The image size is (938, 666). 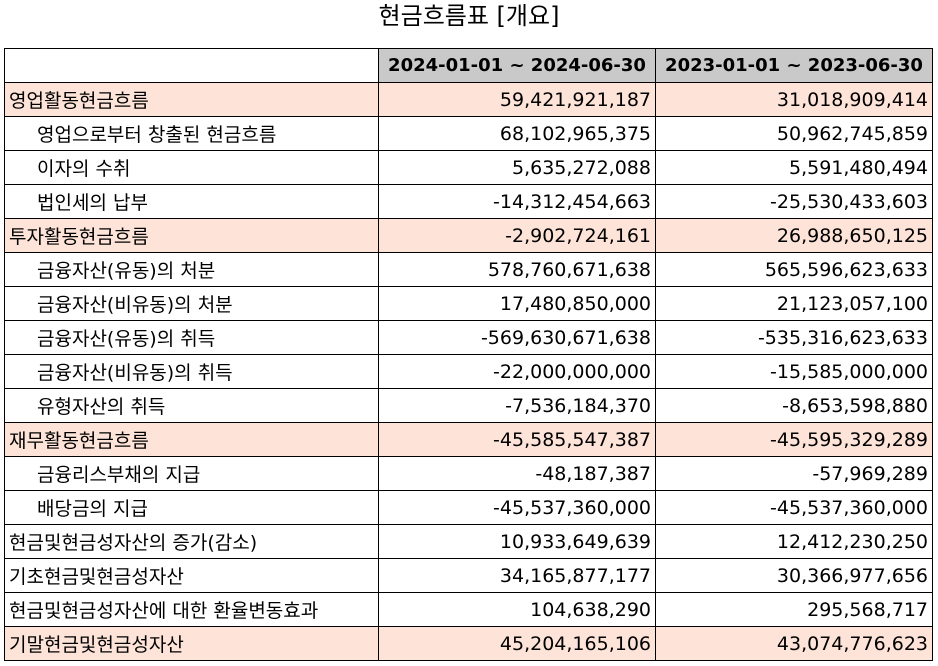 I want to click on header-period-current: 2024-01-01 ~ 2024-06-30, so click(x=517, y=65).